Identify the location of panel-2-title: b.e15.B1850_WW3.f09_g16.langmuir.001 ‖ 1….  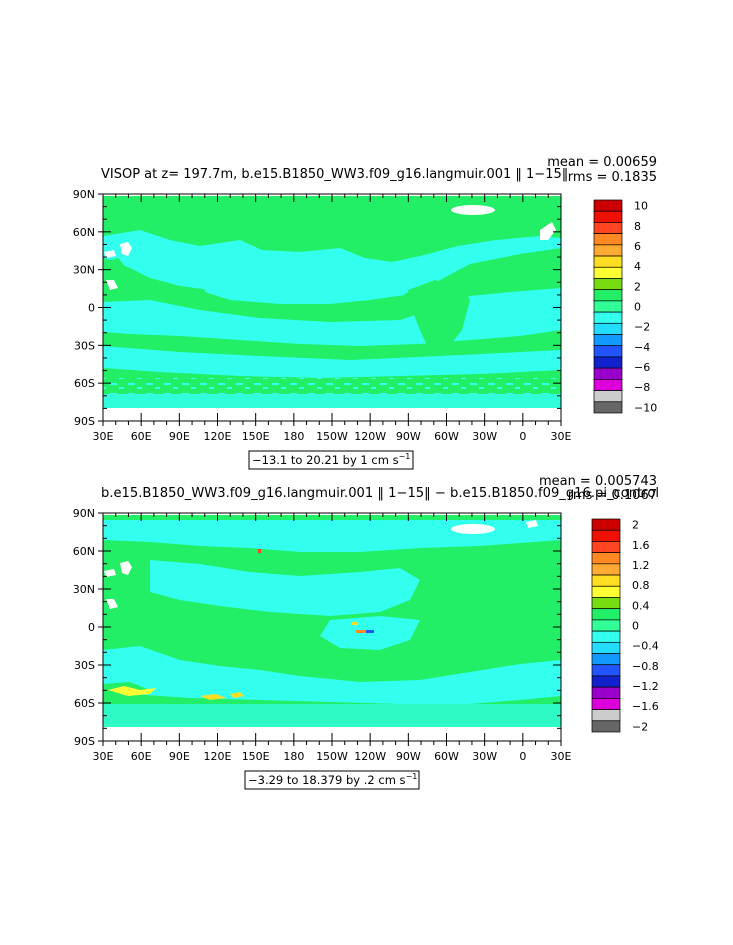
(380, 493).